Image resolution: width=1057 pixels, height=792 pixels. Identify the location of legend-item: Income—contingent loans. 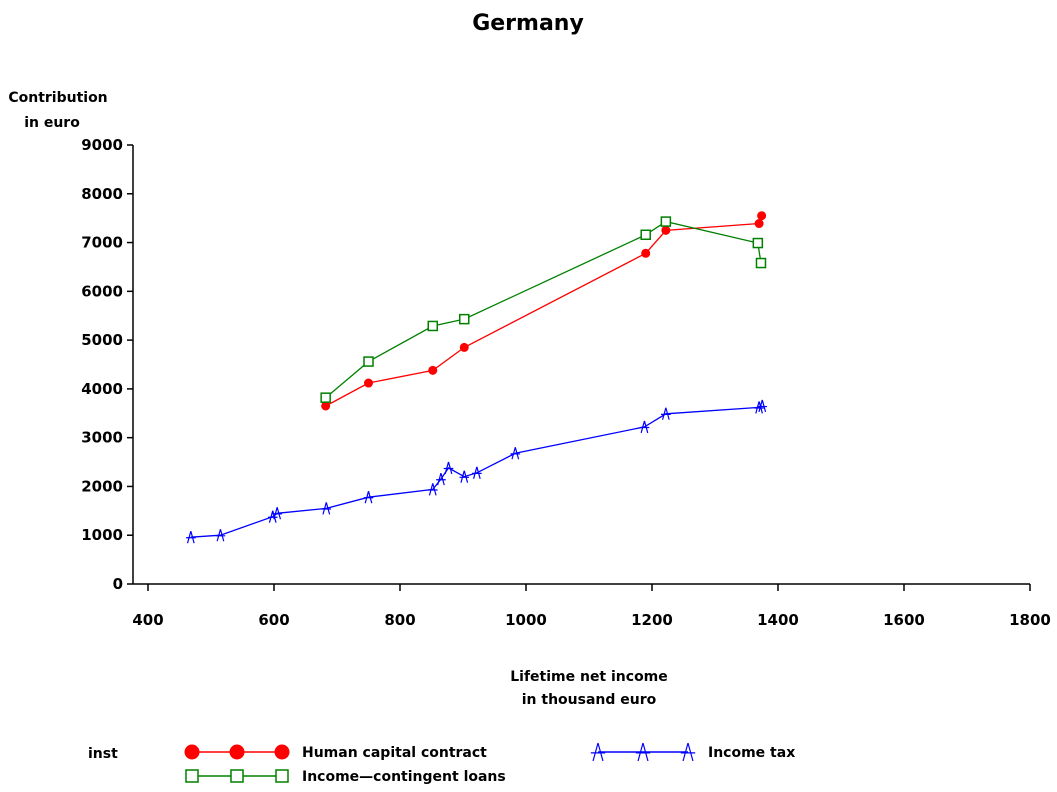
(345, 777).